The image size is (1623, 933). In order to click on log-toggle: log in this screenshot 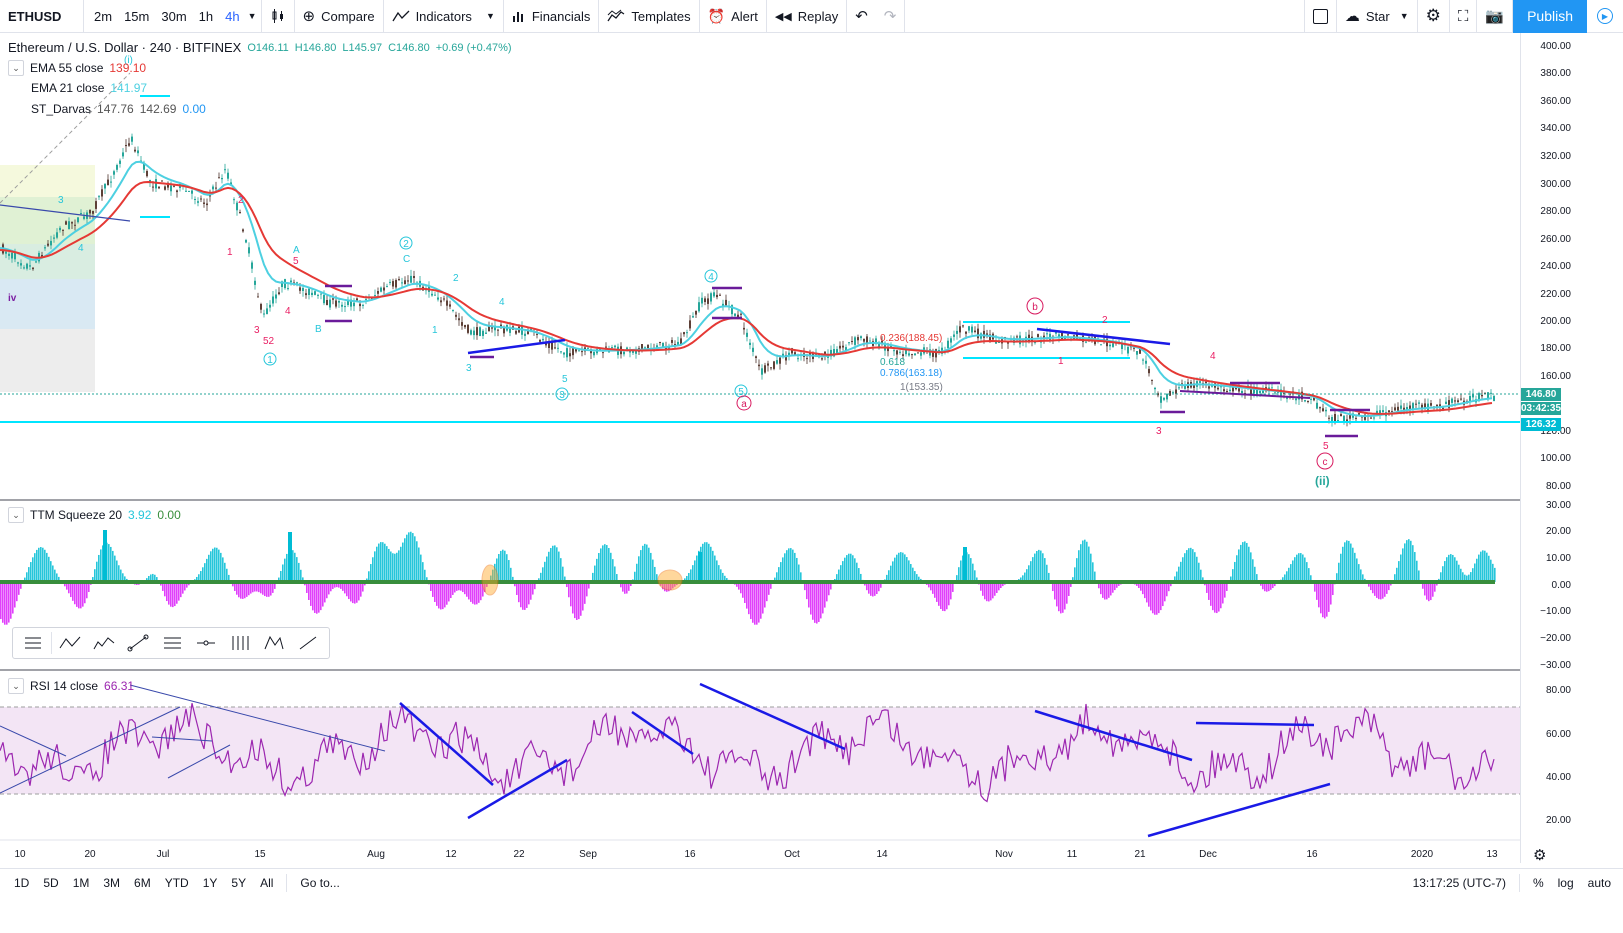, I will do `click(1565, 882)`.